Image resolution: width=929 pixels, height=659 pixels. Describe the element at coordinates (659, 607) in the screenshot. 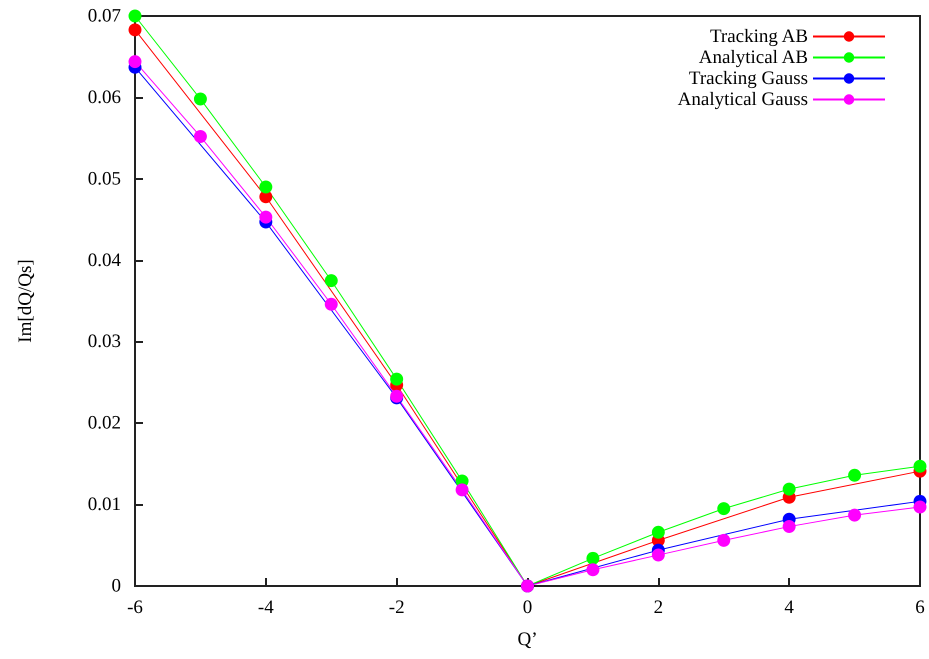

I see `x-tick-label: 2` at that location.